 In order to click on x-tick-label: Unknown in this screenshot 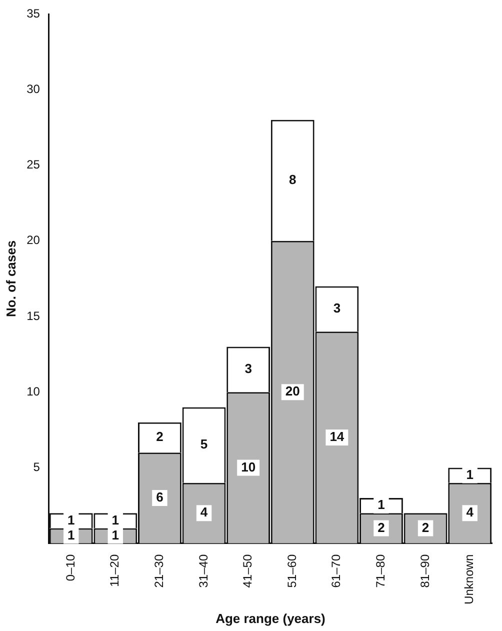, I will do `click(469, 579)`.